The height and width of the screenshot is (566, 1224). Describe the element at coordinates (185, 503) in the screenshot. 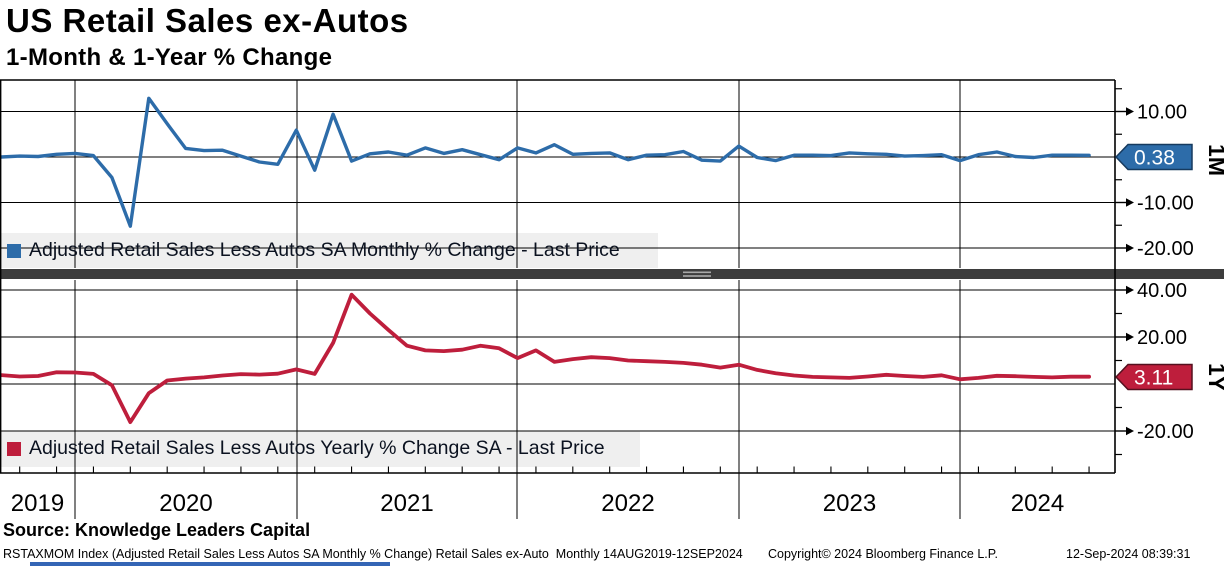

I see `x-axis-year-label: 2020` at that location.